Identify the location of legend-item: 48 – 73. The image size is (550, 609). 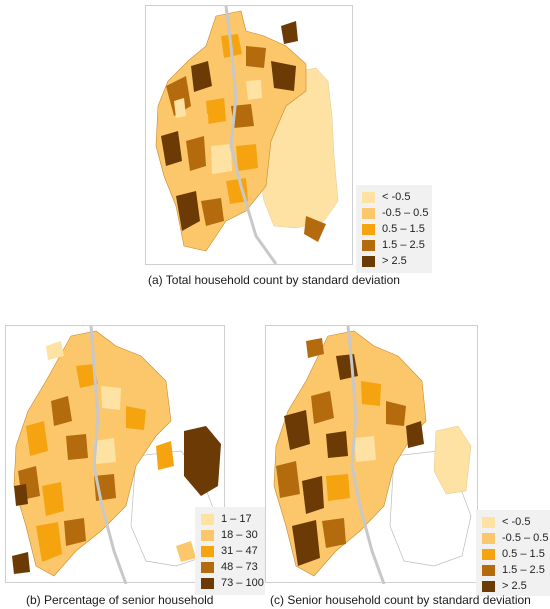
(230, 567).